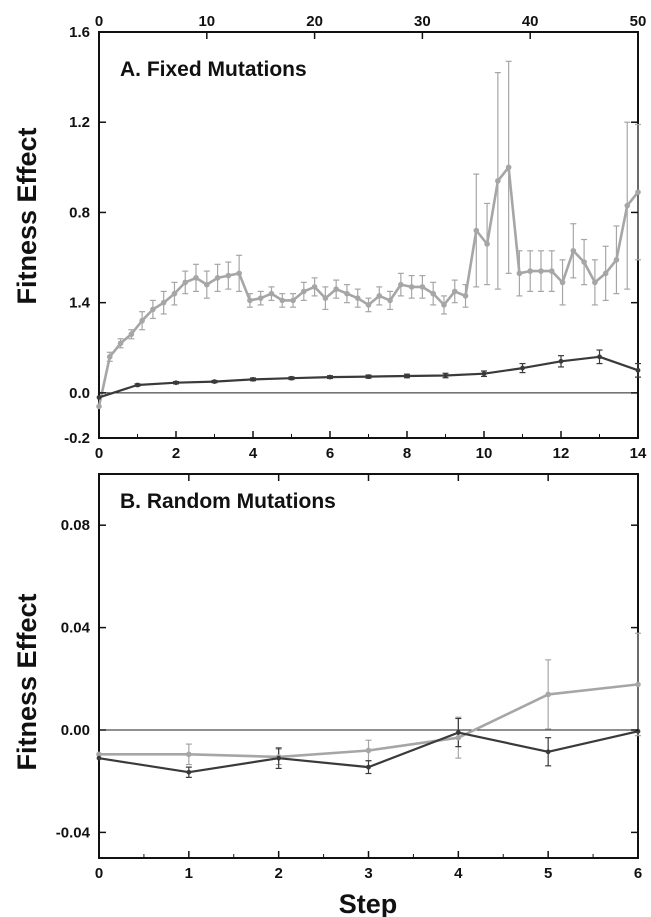 Image resolution: width=651 pixels, height=917 pixels. Describe the element at coordinates (548, 873) in the screenshot. I see `x-tick-label: 5` at that location.